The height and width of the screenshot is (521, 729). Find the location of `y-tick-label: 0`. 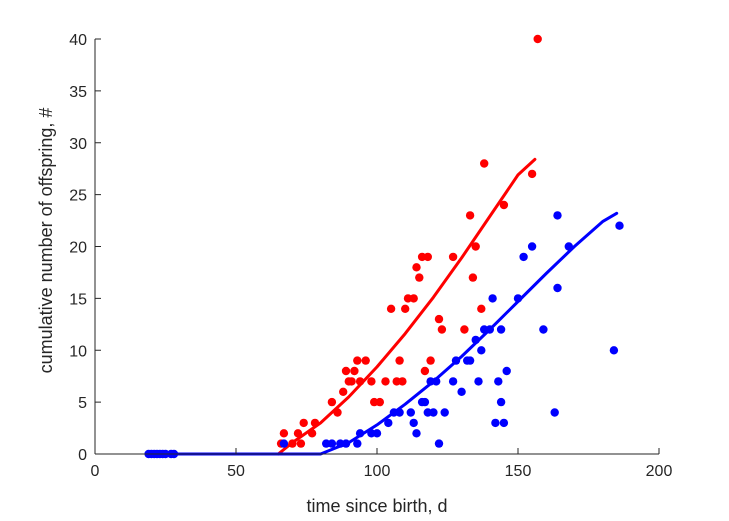

y-tick-label: 0 is located at coordinates (82, 455).